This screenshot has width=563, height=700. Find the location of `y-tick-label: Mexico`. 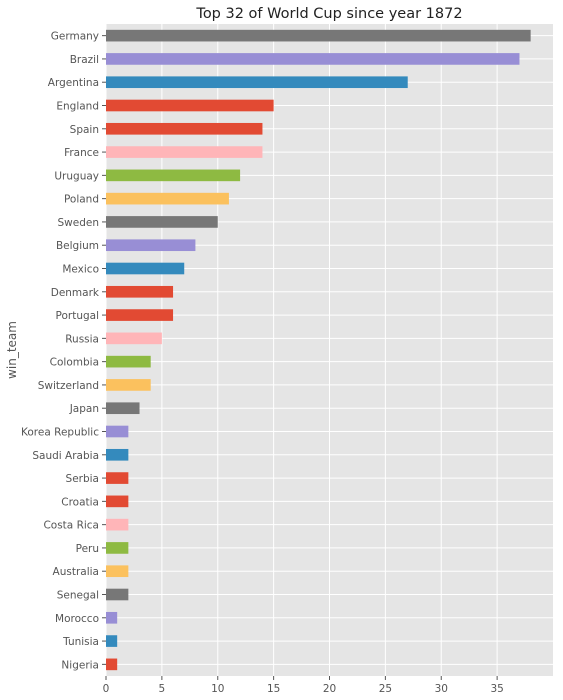

y-tick-label: Mexico is located at coordinates (80, 270).